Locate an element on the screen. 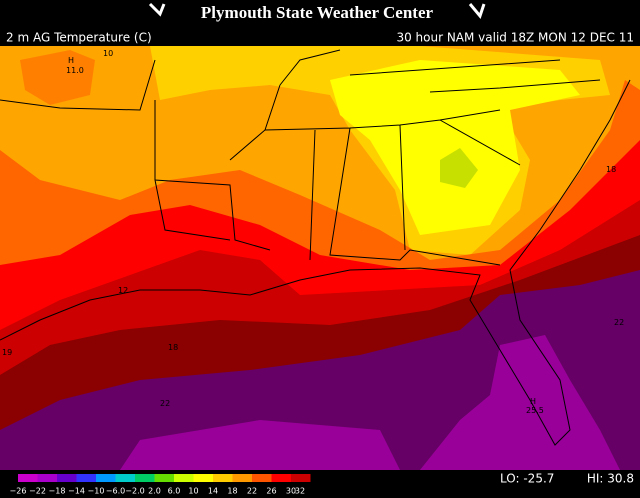 The height and width of the screenshot is (498, 640). contour-label: 19 is located at coordinates (7, 352).